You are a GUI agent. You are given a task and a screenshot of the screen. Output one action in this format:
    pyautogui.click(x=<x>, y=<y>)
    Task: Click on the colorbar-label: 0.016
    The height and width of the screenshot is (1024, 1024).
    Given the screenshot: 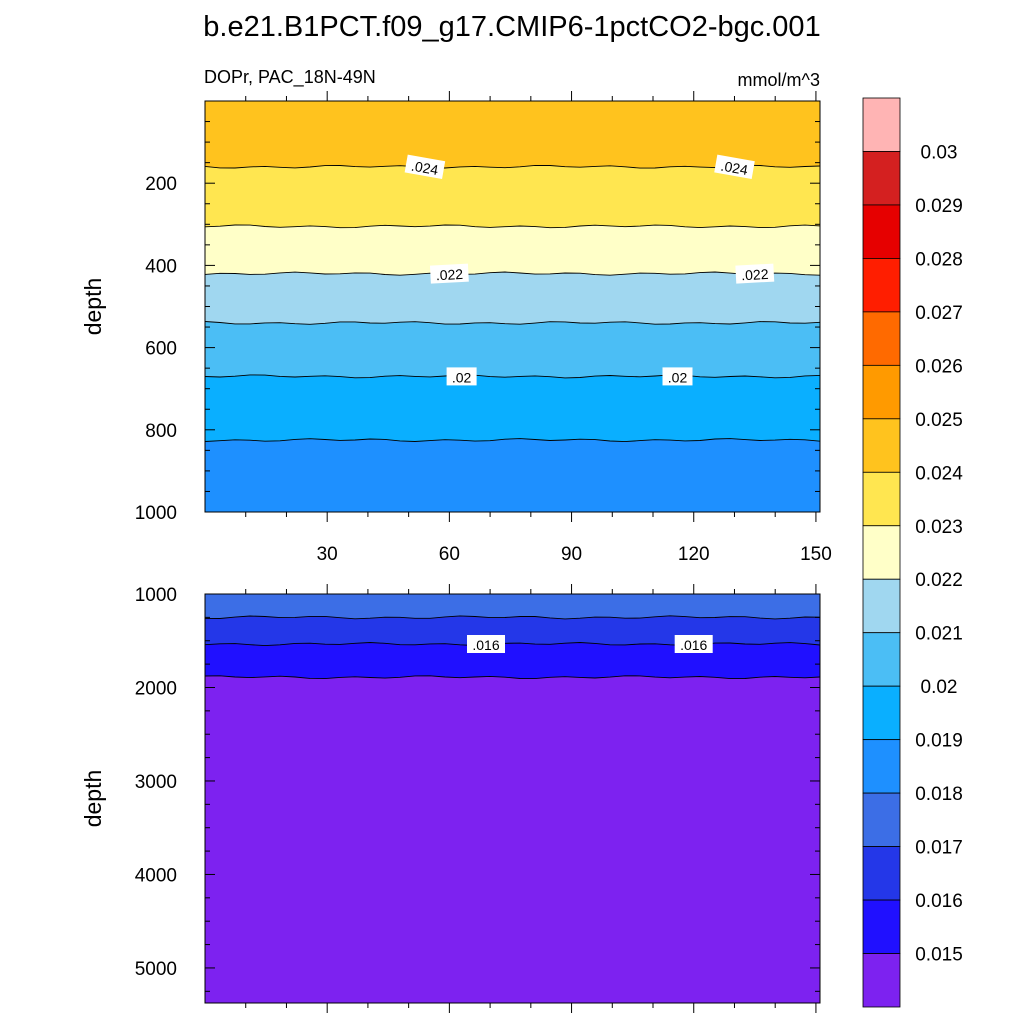 What is the action you would take?
    pyautogui.click(x=939, y=901)
    